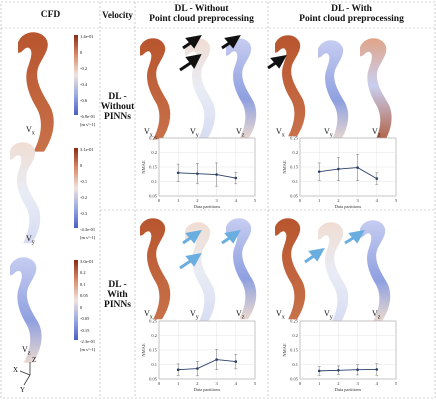  What do you see at coordinates (200, 89) in the screenshot?
I see `dl-nopre-nopinn-vy` at bounding box center [200, 89].